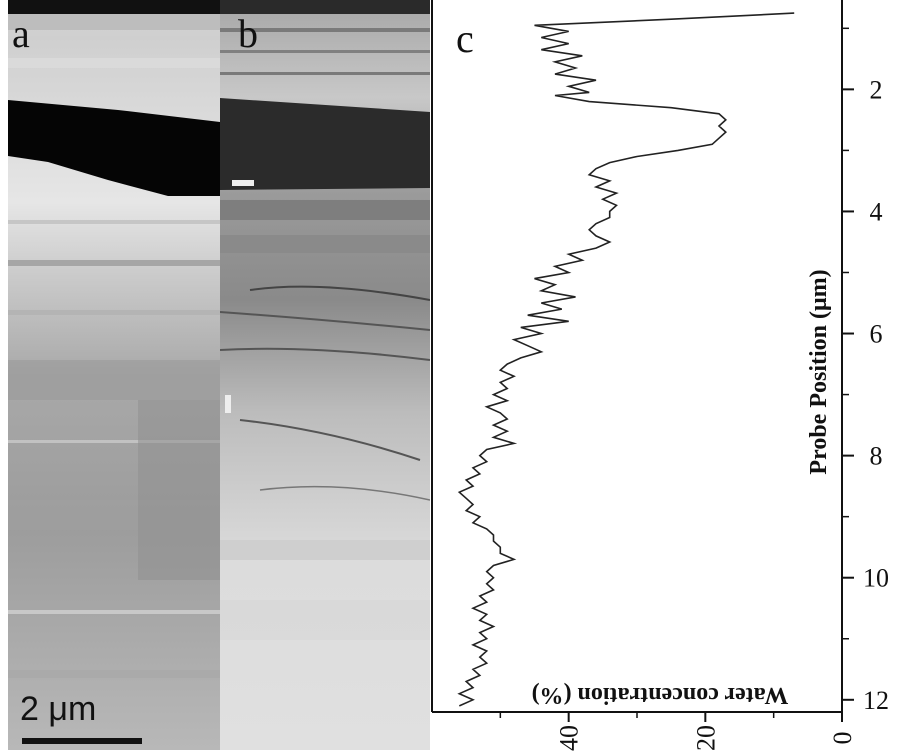 This screenshot has height=754, width=898. What do you see at coordinates (876, 578) in the screenshot?
I see `y-tick-label: 10` at bounding box center [876, 578].